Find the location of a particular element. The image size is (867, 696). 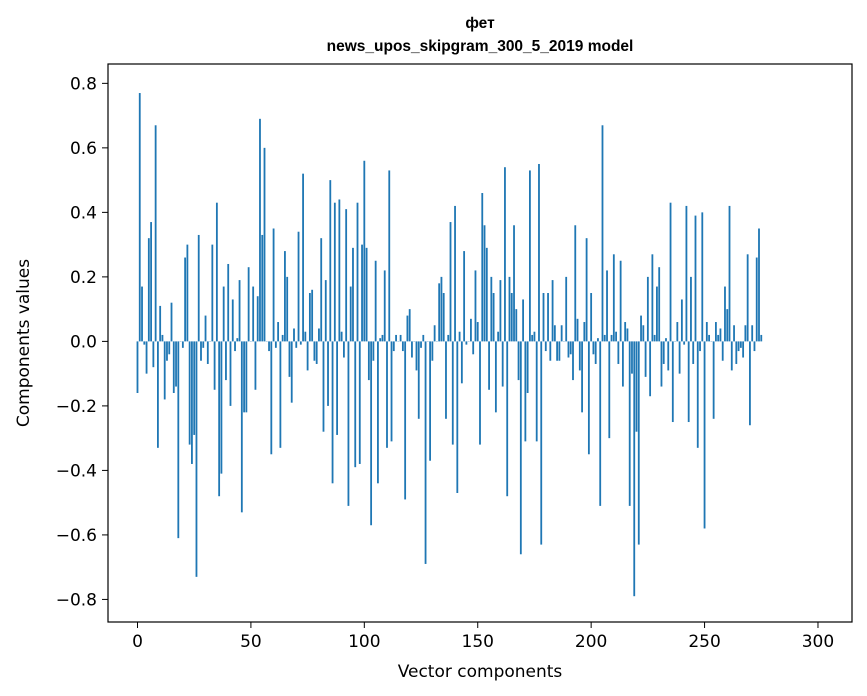

y-tick-label: 0.4 is located at coordinates (83, 213).